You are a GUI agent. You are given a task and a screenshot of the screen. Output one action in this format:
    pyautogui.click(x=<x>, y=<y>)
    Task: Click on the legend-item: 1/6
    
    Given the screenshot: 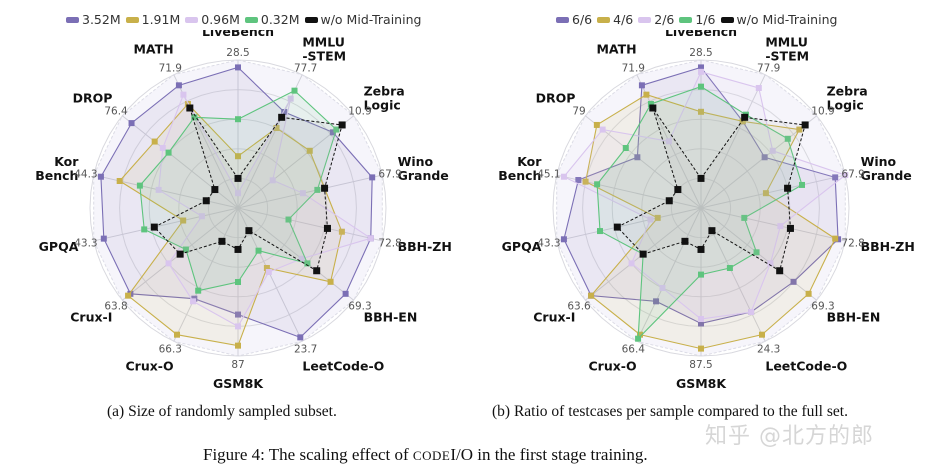 What is the action you would take?
    pyautogui.click(x=697, y=19)
    